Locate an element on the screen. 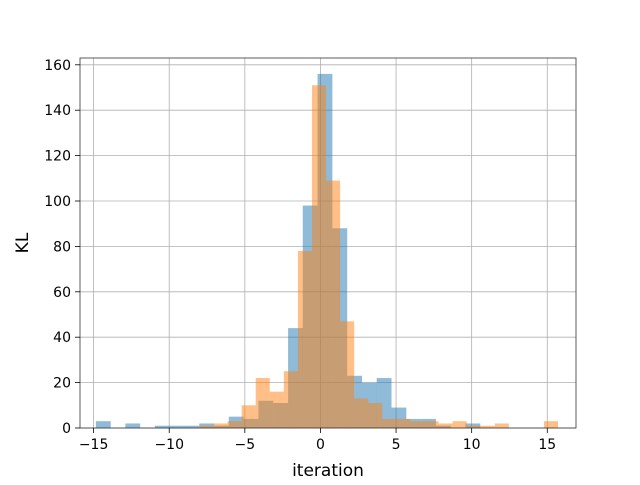 This screenshot has width=640, height=485. x-tick-label: 15 is located at coordinates (547, 445).